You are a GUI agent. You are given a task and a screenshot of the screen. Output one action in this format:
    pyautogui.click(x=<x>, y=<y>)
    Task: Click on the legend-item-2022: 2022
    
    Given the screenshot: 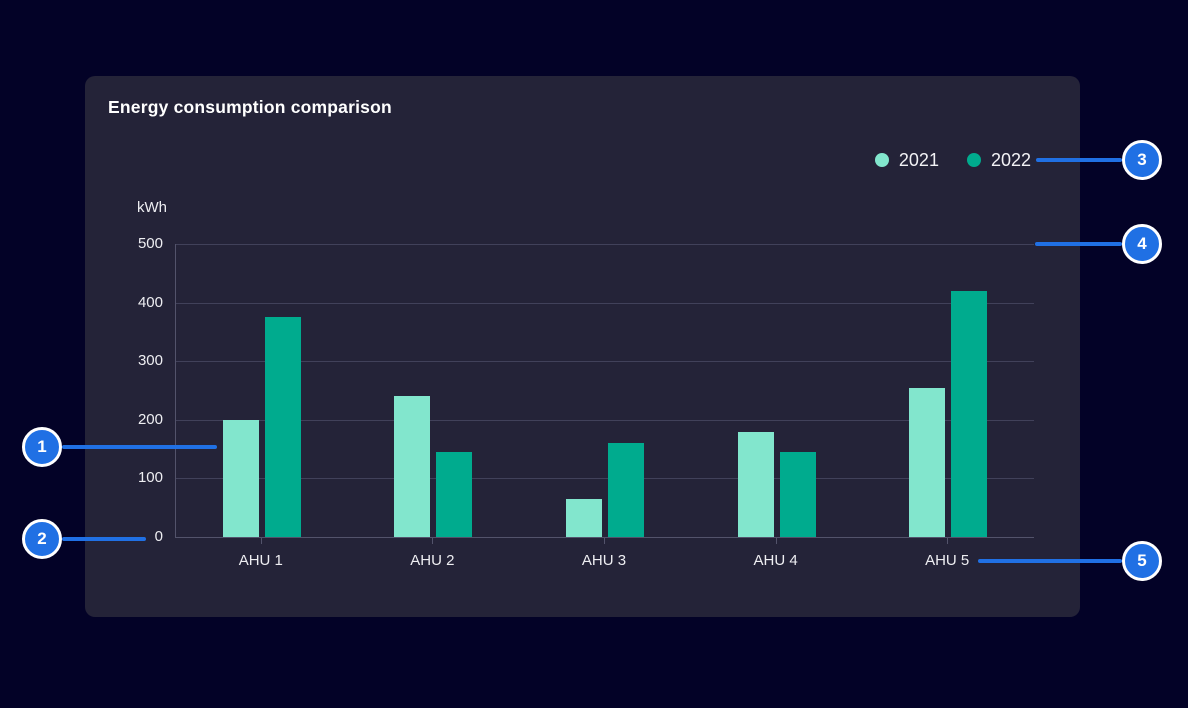 What is the action you would take?
    pyautogui.click(x=998, y=160)
    